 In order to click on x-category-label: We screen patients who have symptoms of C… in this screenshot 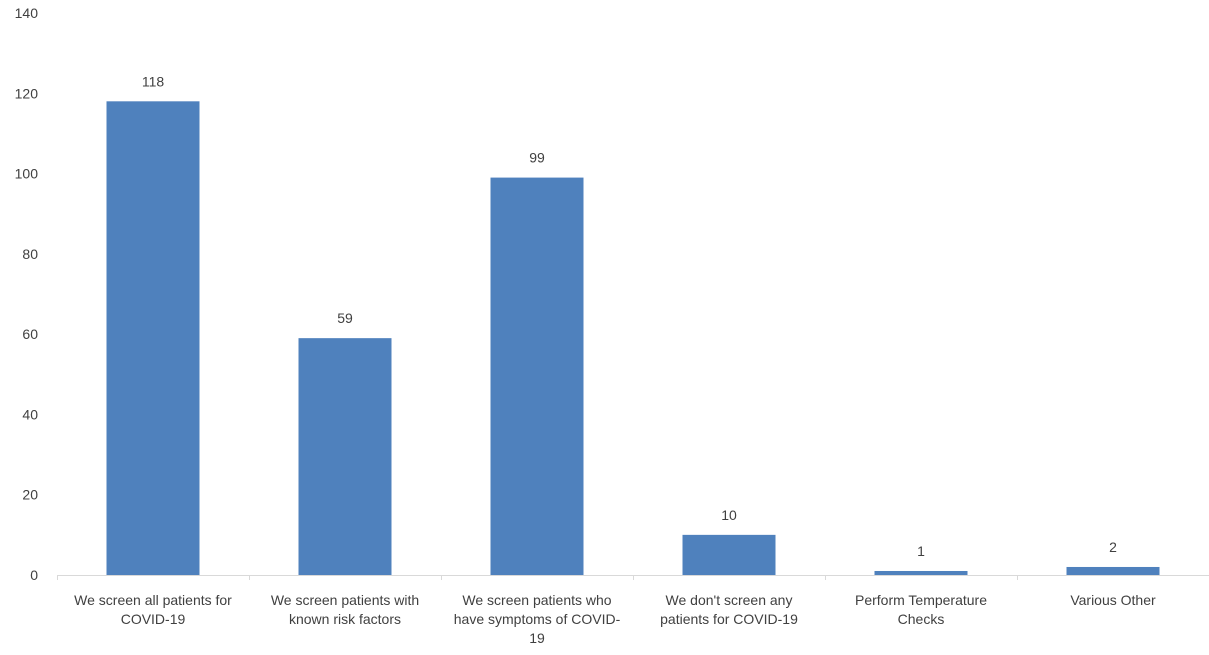, I will do `click(537, 619)`.